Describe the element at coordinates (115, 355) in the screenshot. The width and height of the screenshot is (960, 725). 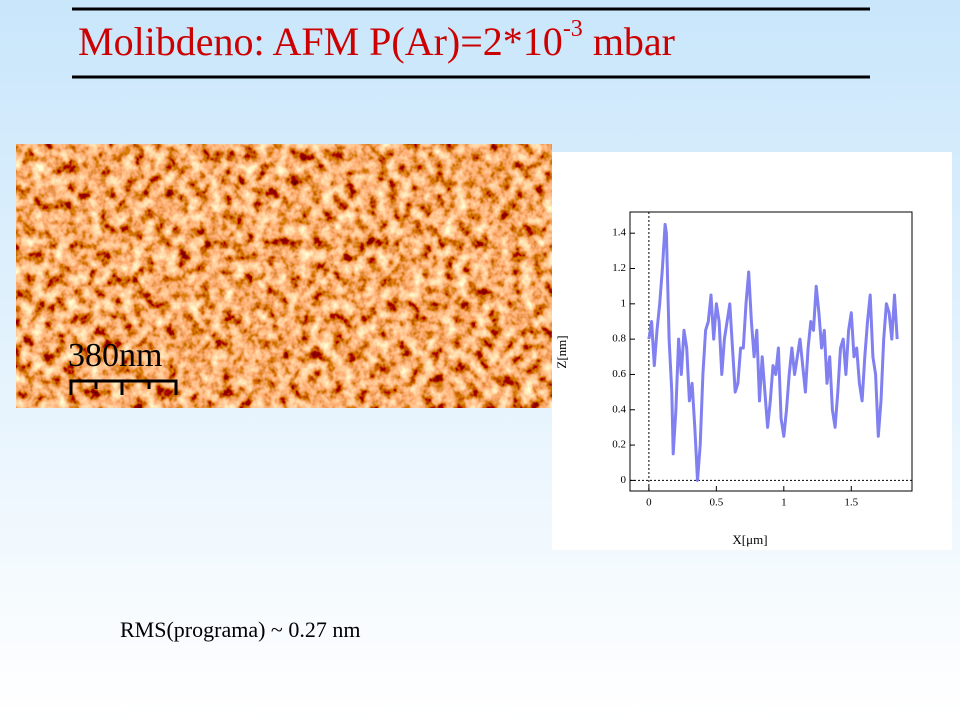
I see `scale-bar-label: 380nm` at that location.